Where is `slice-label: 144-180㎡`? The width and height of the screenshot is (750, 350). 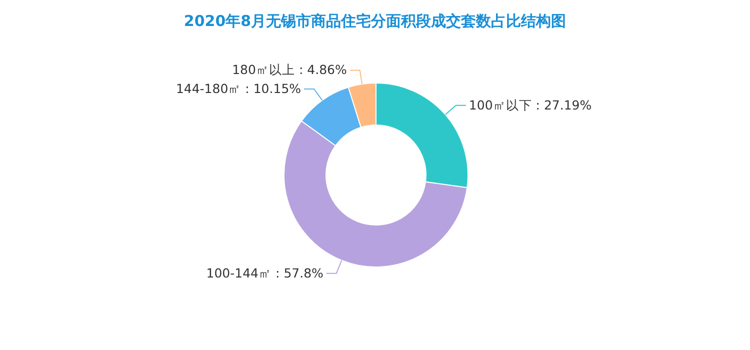 slice-label: 144-180㎡ is located at coordinates (209, 88).